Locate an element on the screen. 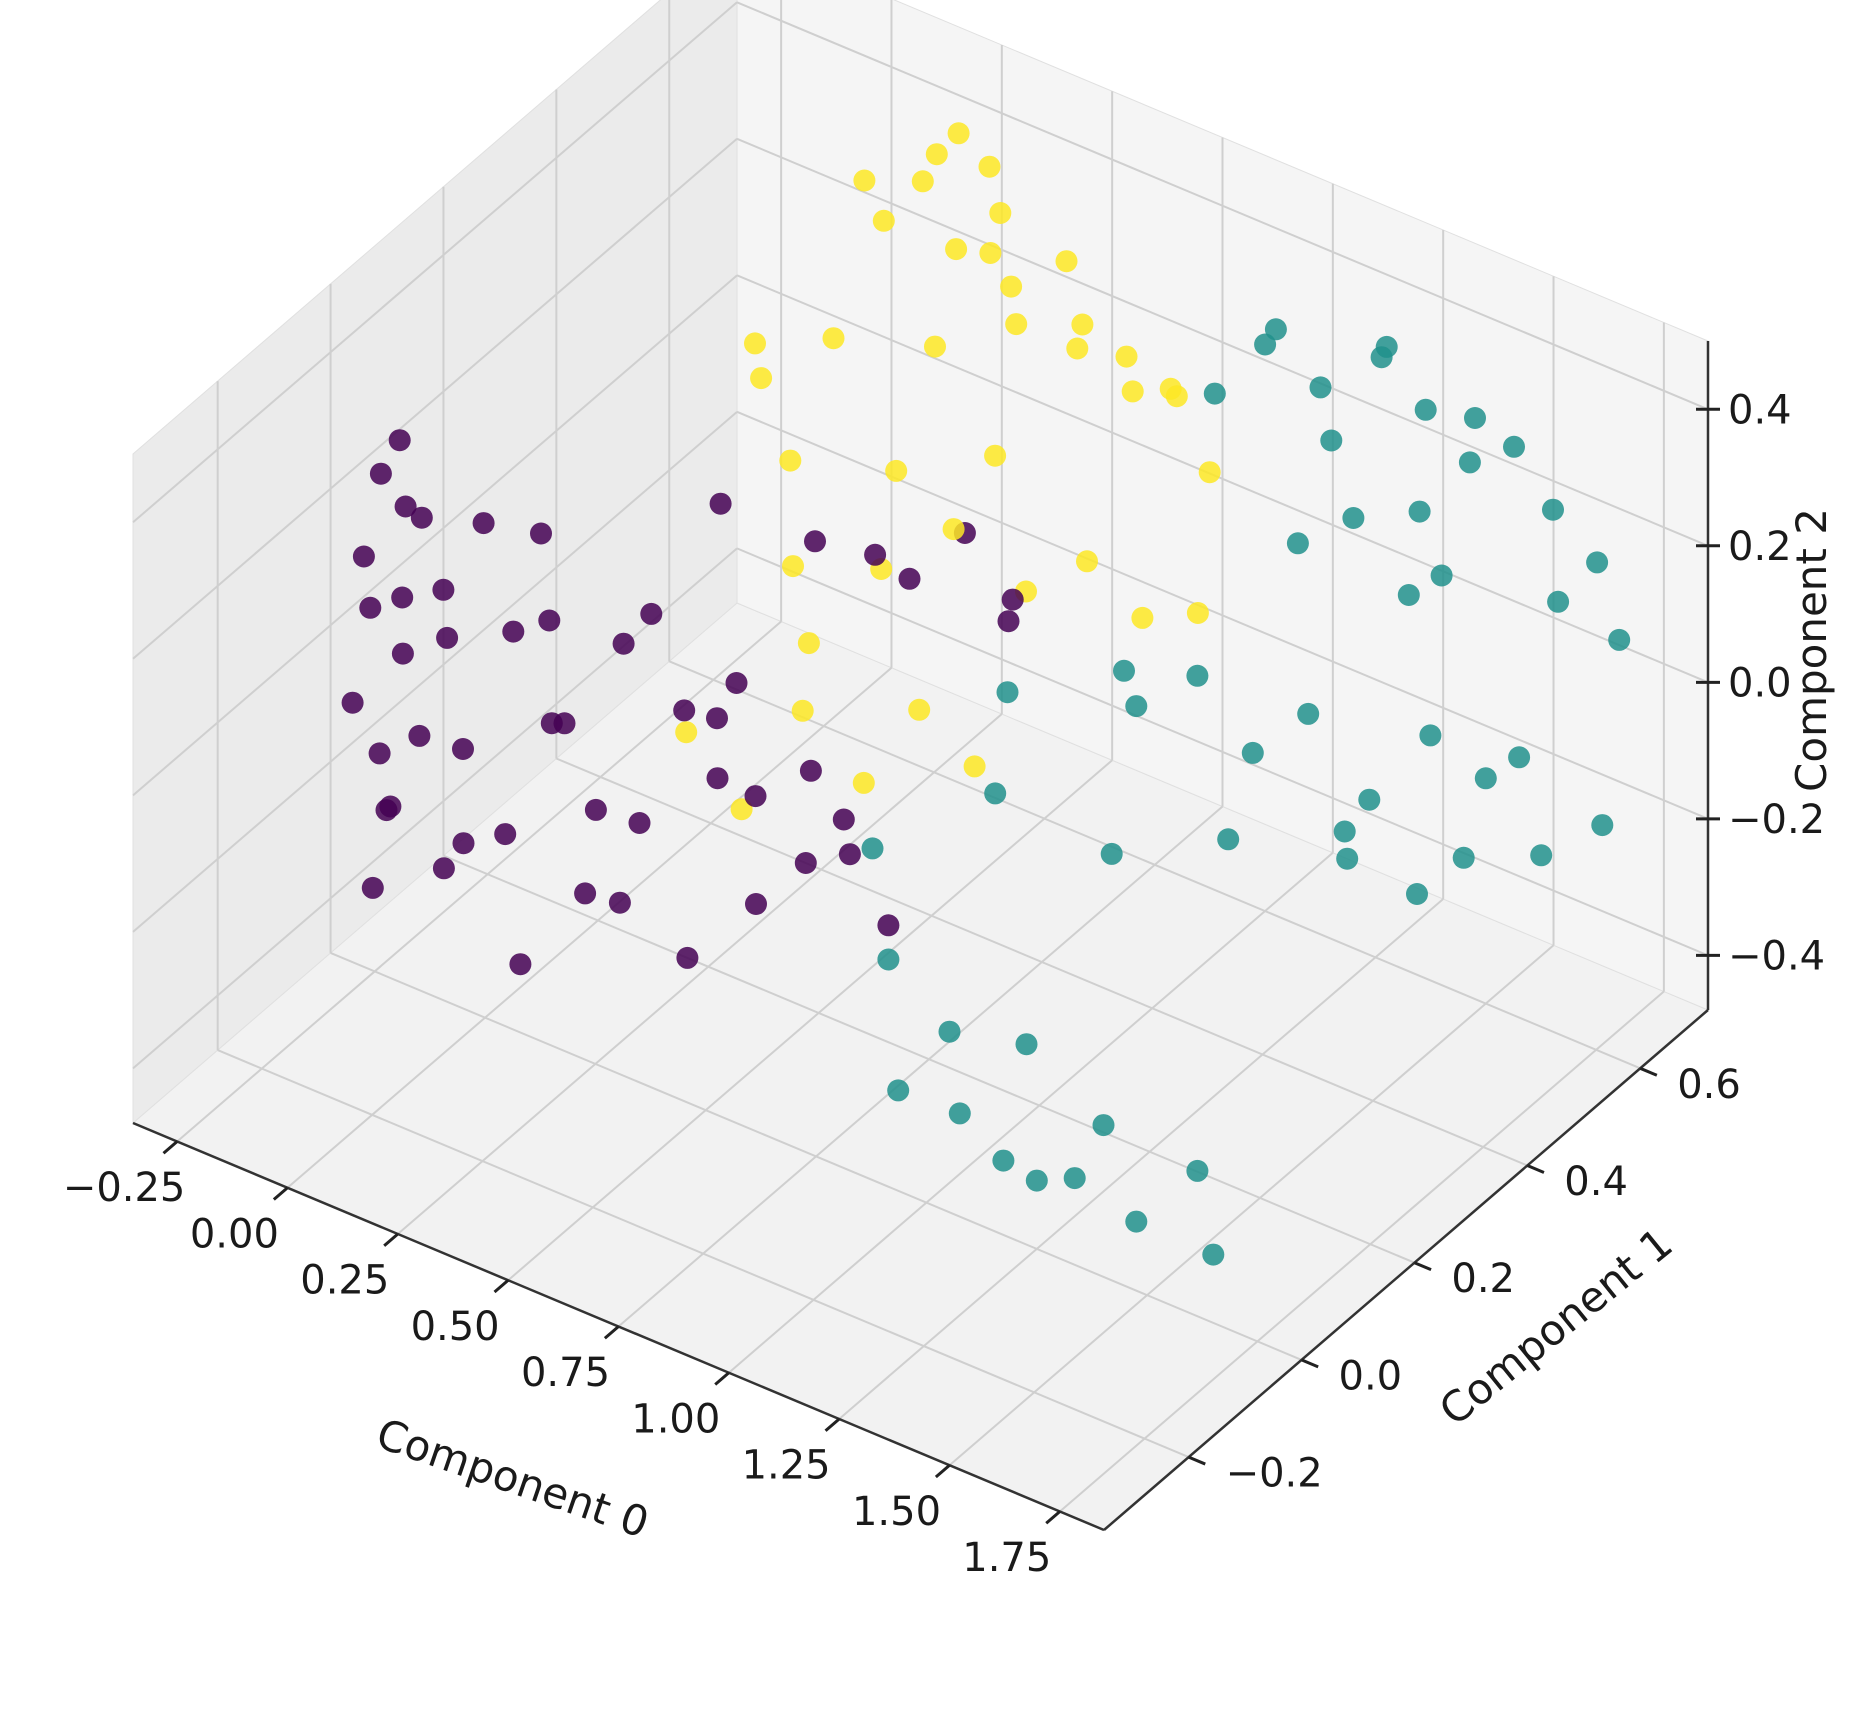 The height and width of the screenshot is (1720, 1862). y-axis-line is located at coordinates (1406, 1270).